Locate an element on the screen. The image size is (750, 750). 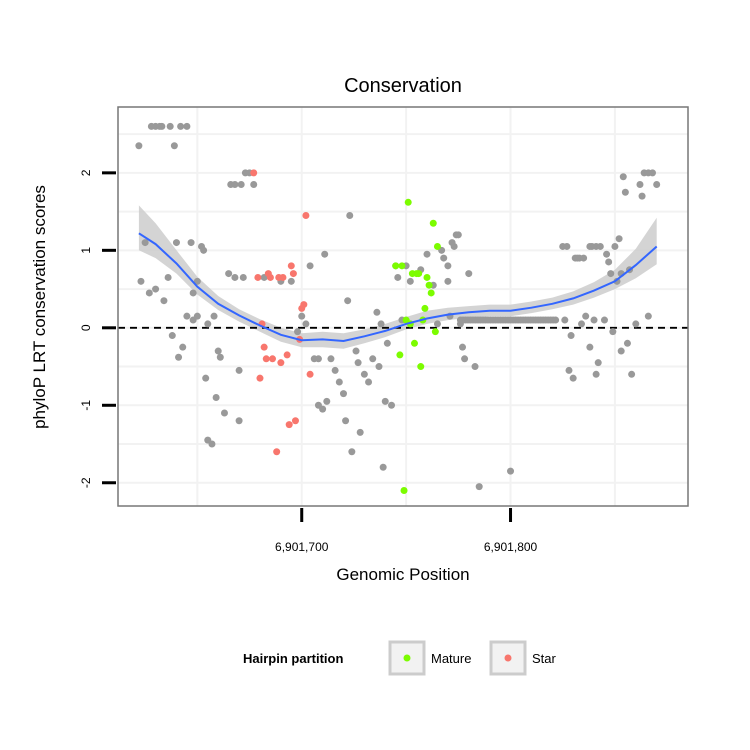
legend-label-star: Star is located at coordinates (544, 658).